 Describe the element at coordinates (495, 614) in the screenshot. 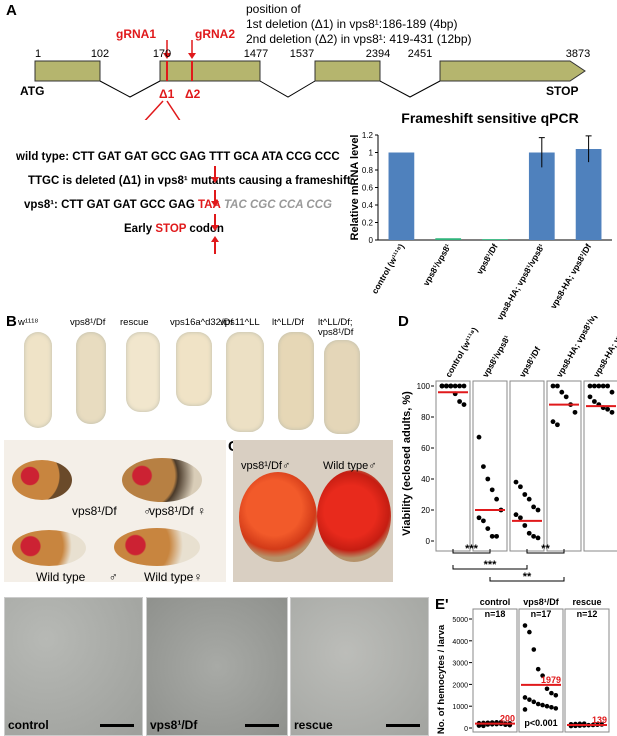

I see `hemocyte-n-label: n=18` at that location.